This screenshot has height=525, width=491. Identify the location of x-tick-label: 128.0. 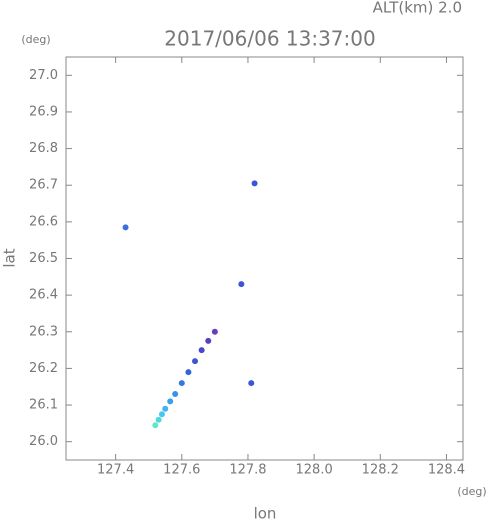
(314, 470).